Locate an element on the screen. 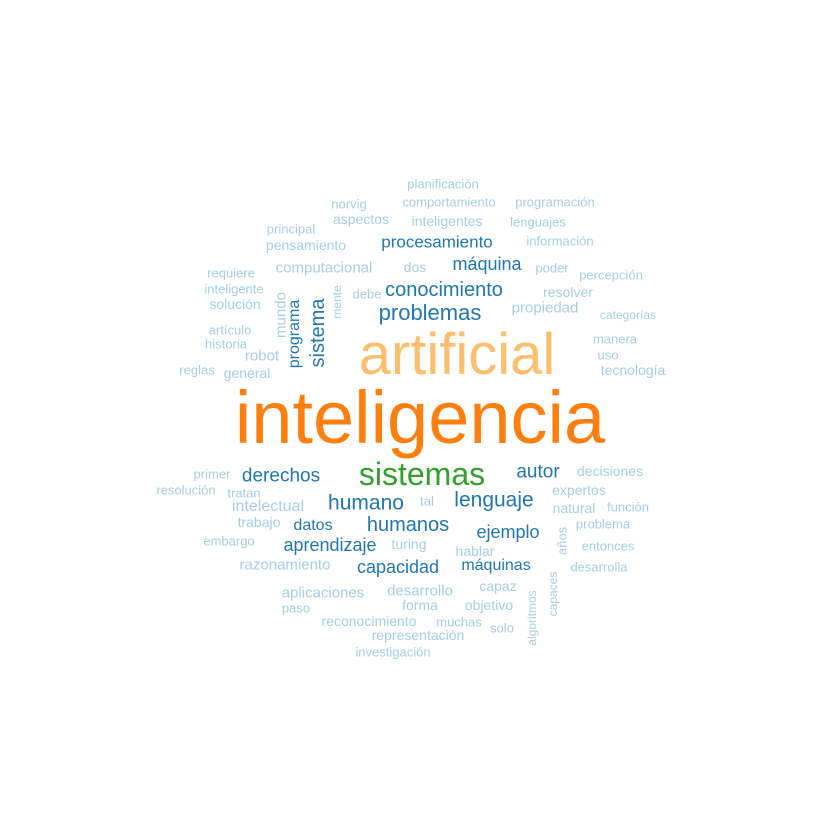 Image resolution: width=840 pixels, height=840 pixels. word-reconocimiento: reconocimiento is located at coordinates (369, 621).